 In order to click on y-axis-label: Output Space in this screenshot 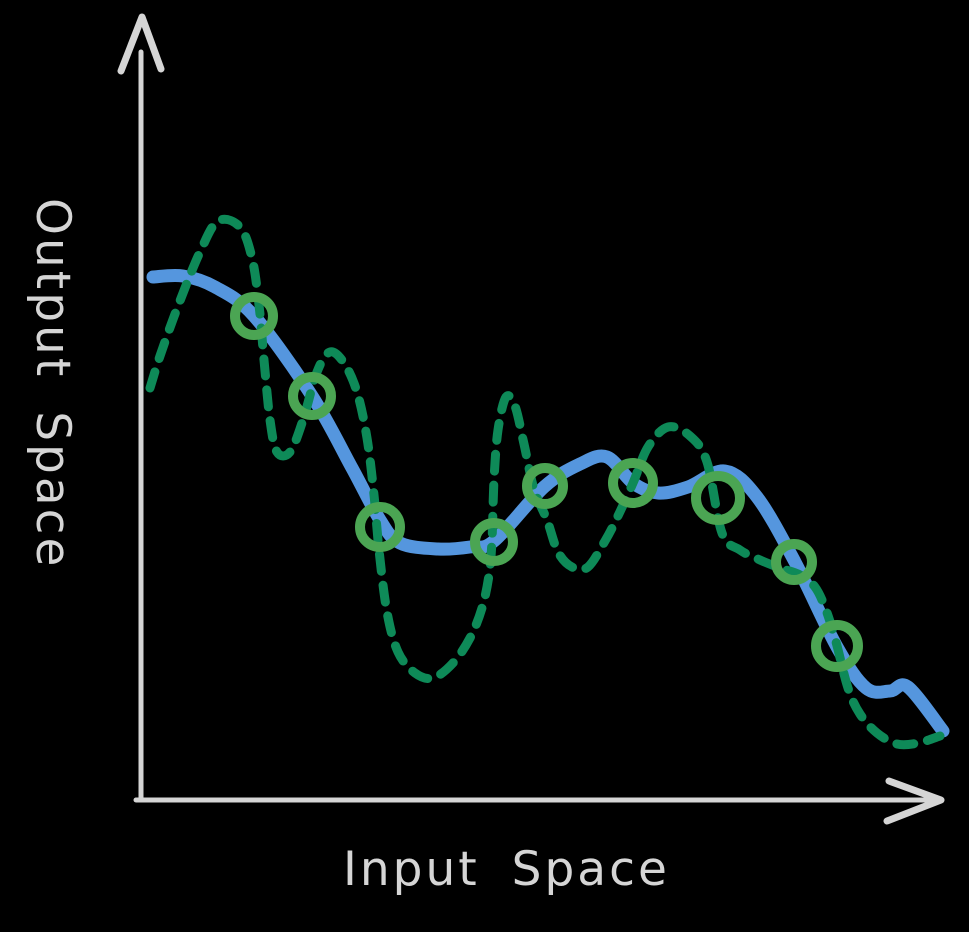, I will do `click(52, 384)`.